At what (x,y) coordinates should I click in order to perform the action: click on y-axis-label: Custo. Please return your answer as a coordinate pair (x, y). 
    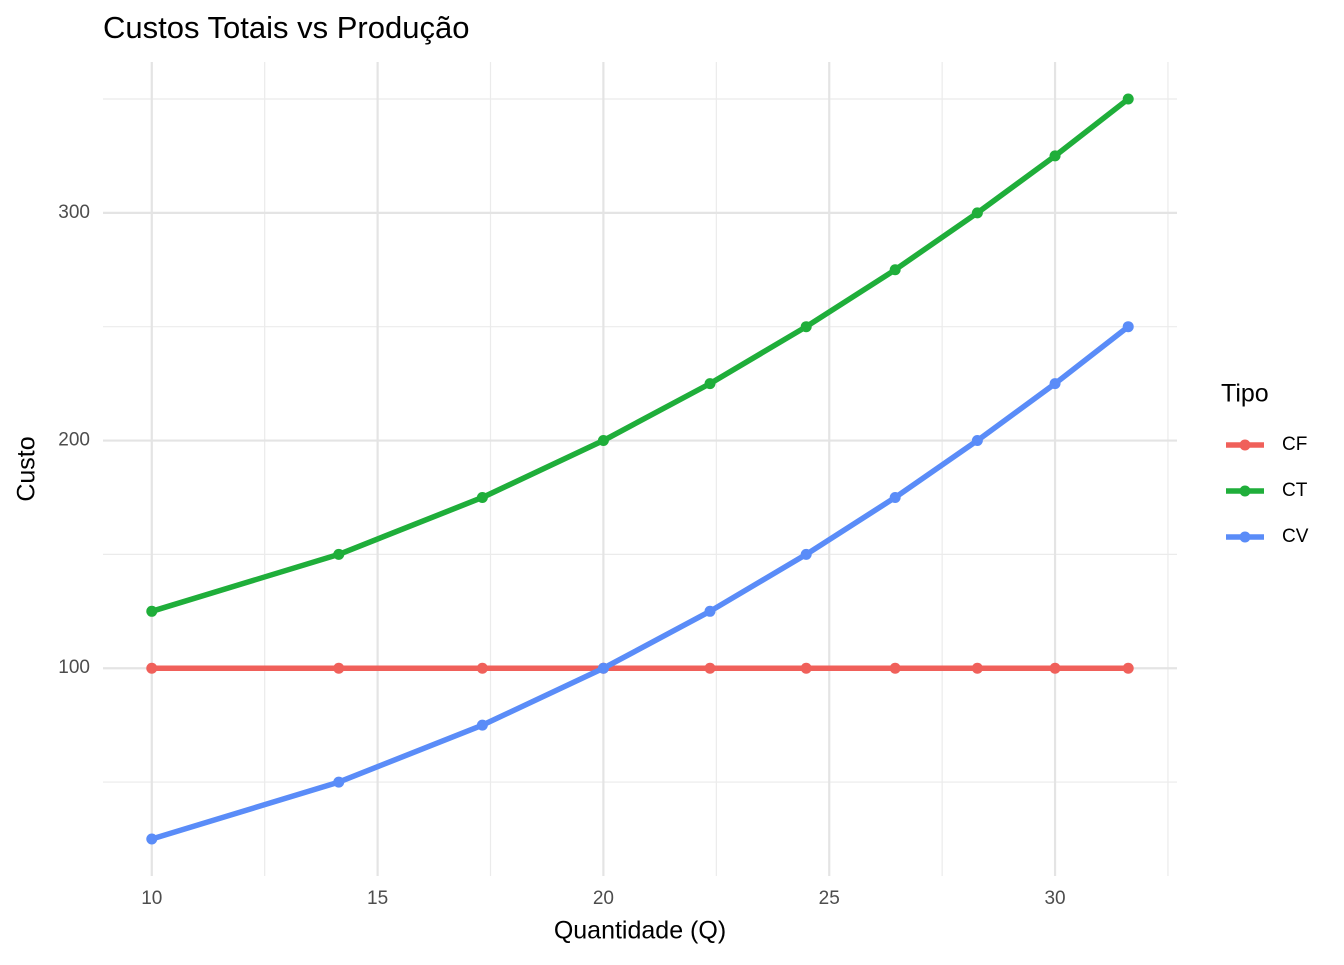
    Looking at the image, I should click on (27, 468).